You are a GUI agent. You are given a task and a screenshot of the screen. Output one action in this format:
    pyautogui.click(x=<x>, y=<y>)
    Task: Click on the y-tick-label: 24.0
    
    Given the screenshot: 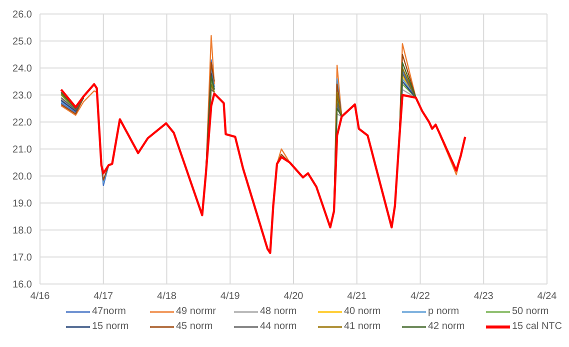 What is the action you would take?
    pyautogui.click(x=22, y=69)
    